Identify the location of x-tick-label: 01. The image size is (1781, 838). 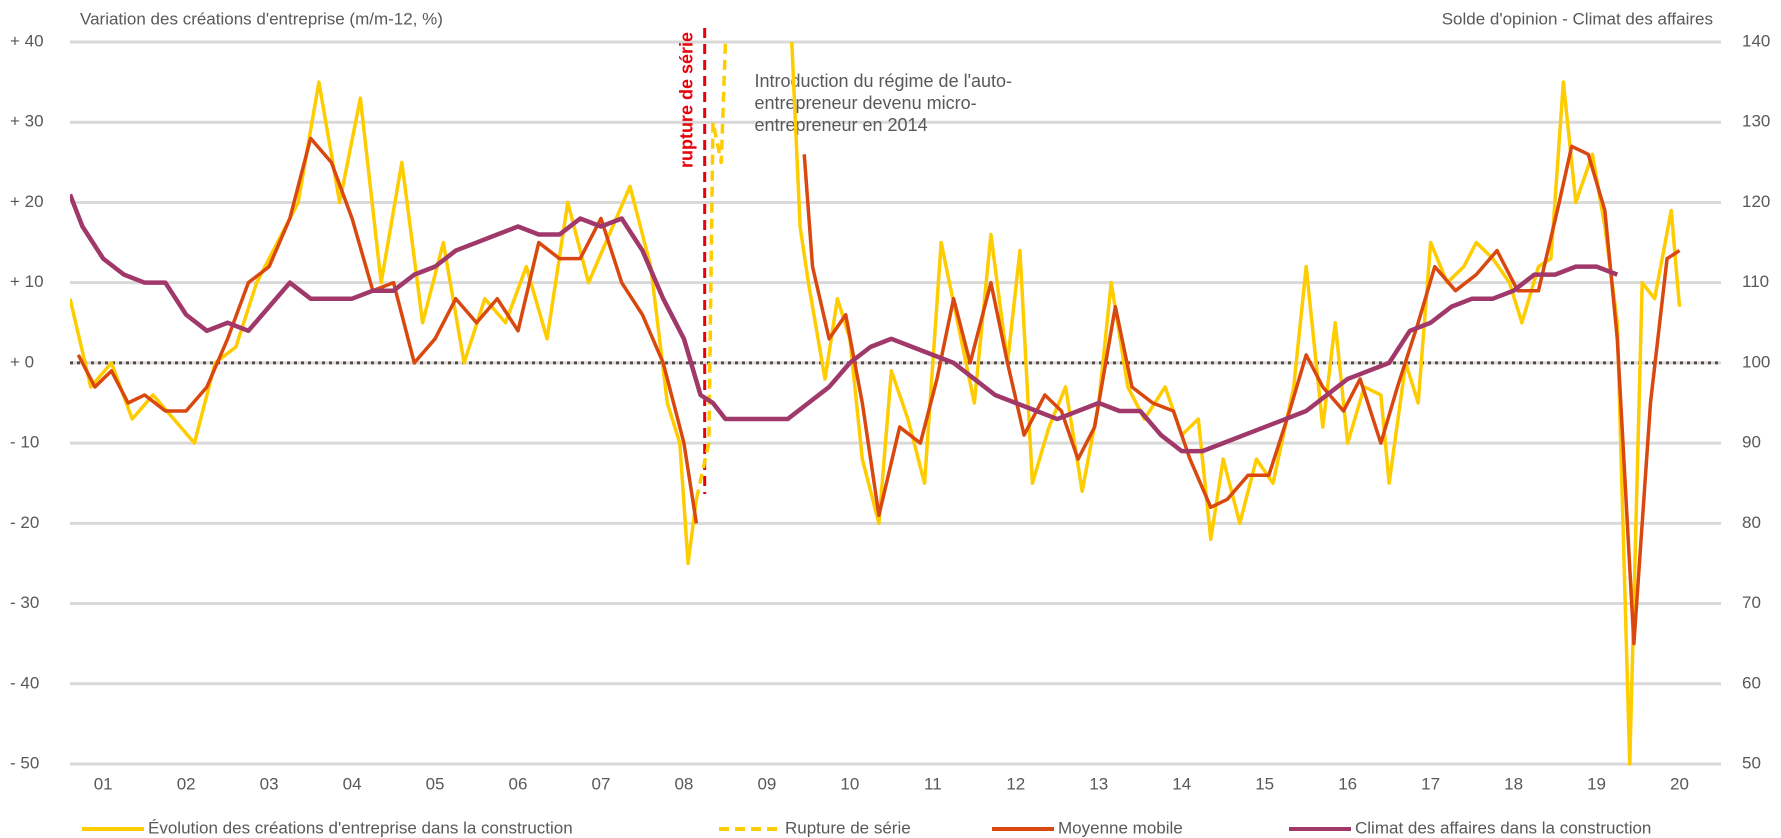
(103, 783).